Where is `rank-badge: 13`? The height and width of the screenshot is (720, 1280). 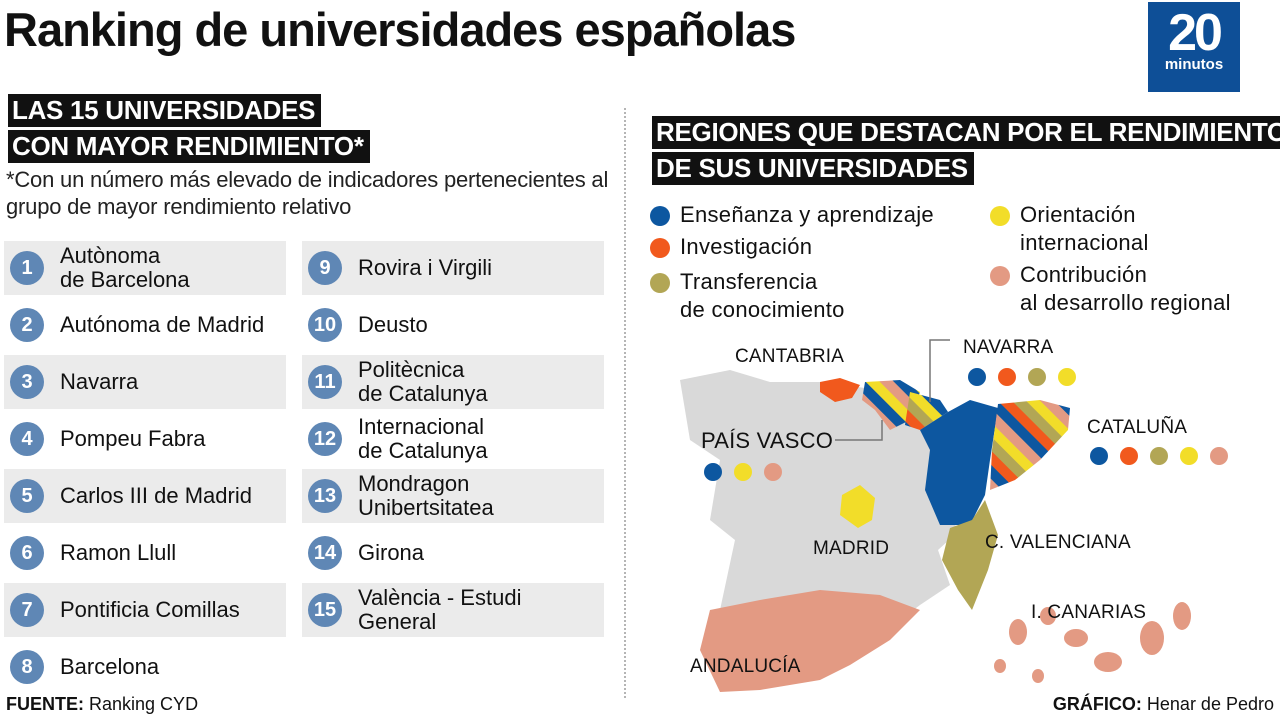
rank-badge: 13 is located at coordinates (325, 496).